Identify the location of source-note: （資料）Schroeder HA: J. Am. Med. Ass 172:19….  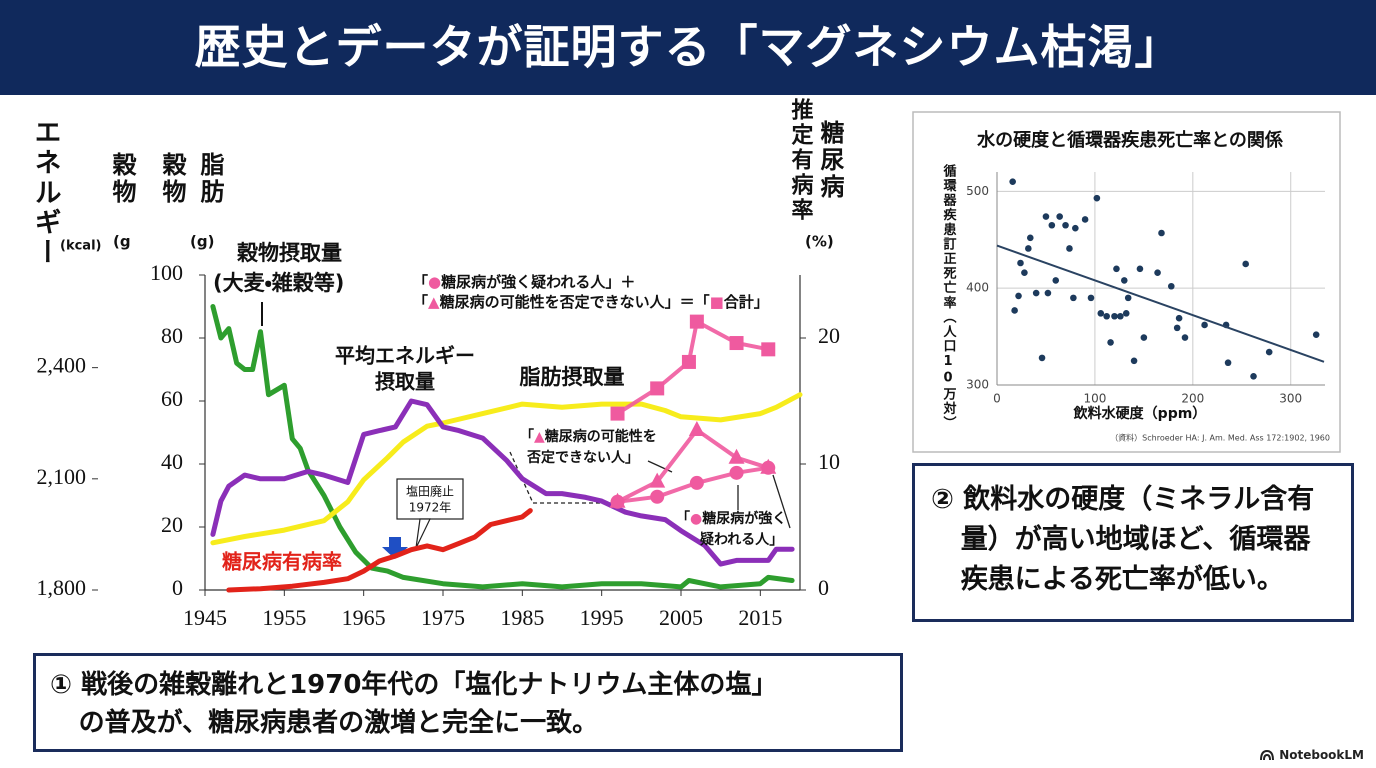
(1220, 438).